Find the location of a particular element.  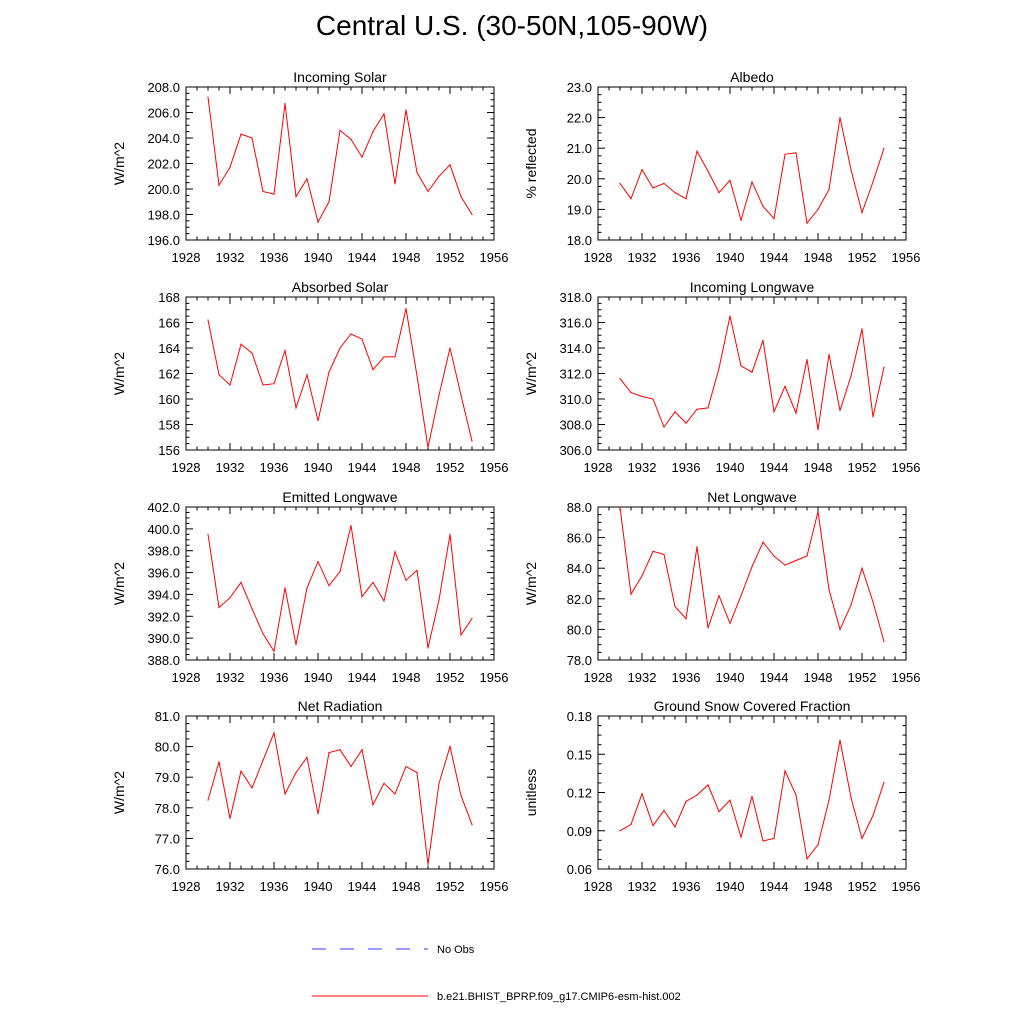

y-tick-label: 202.0 is located at coordinates (163, 164).